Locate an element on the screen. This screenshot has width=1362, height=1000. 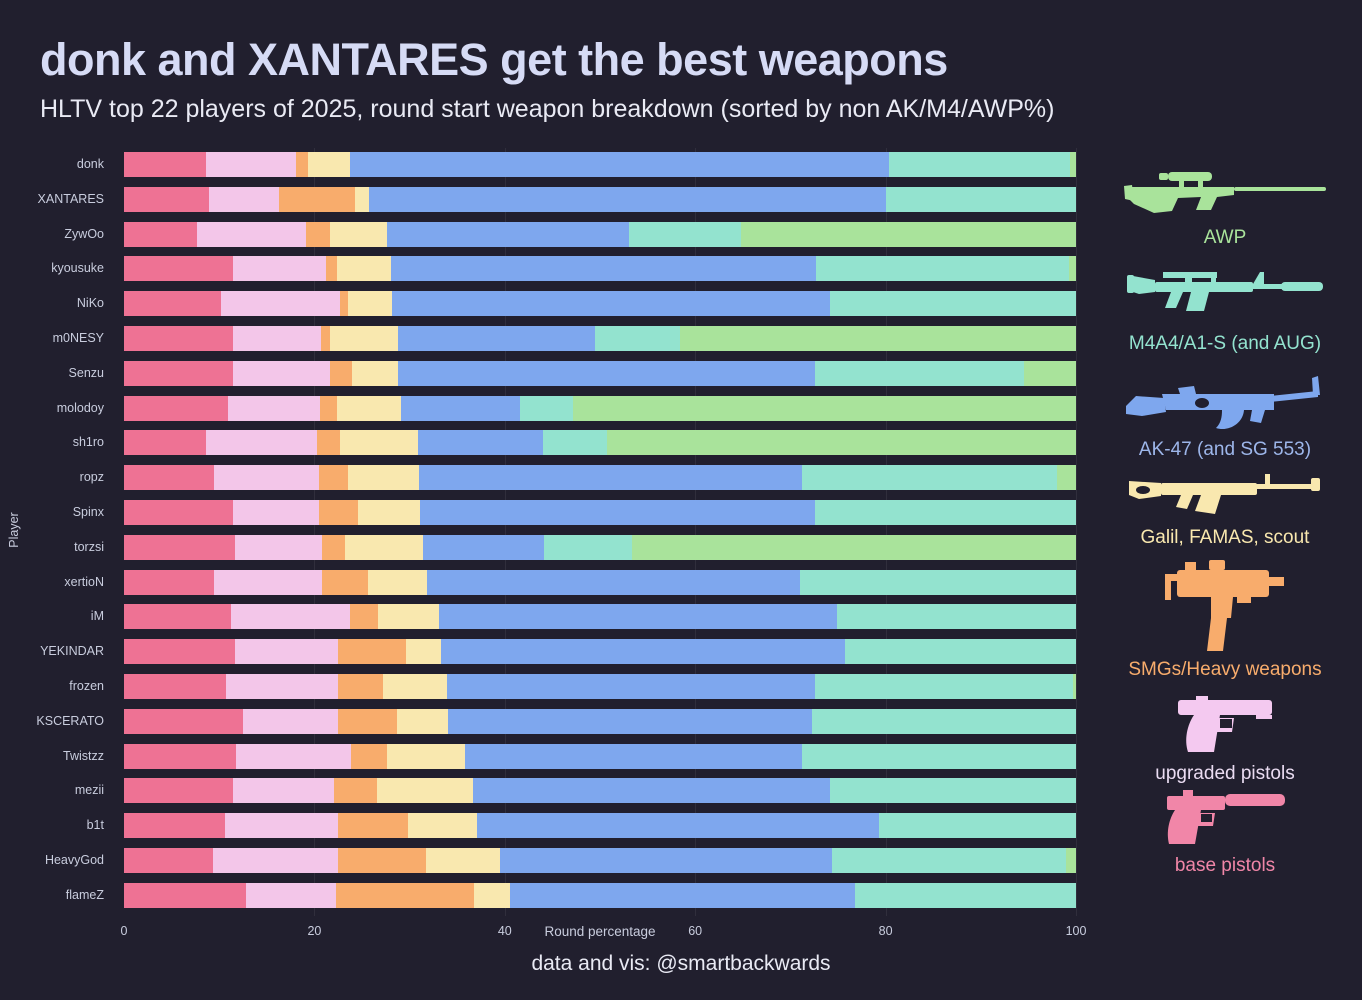
y-label-kyousuke: kyousuke is located at coordinates (77, 268).